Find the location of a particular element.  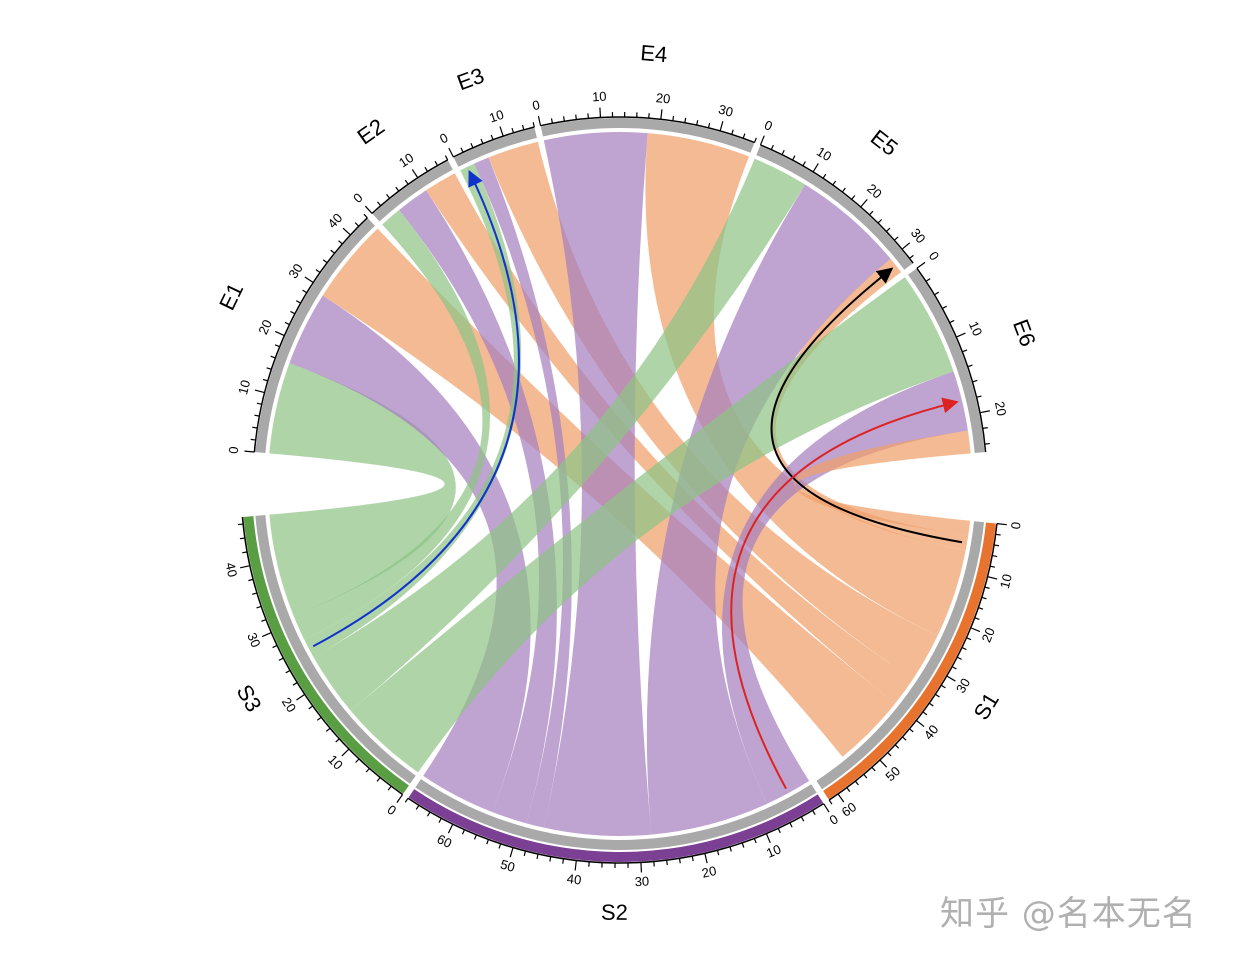

link-s2-e3 is located at coordinates (523, 492).